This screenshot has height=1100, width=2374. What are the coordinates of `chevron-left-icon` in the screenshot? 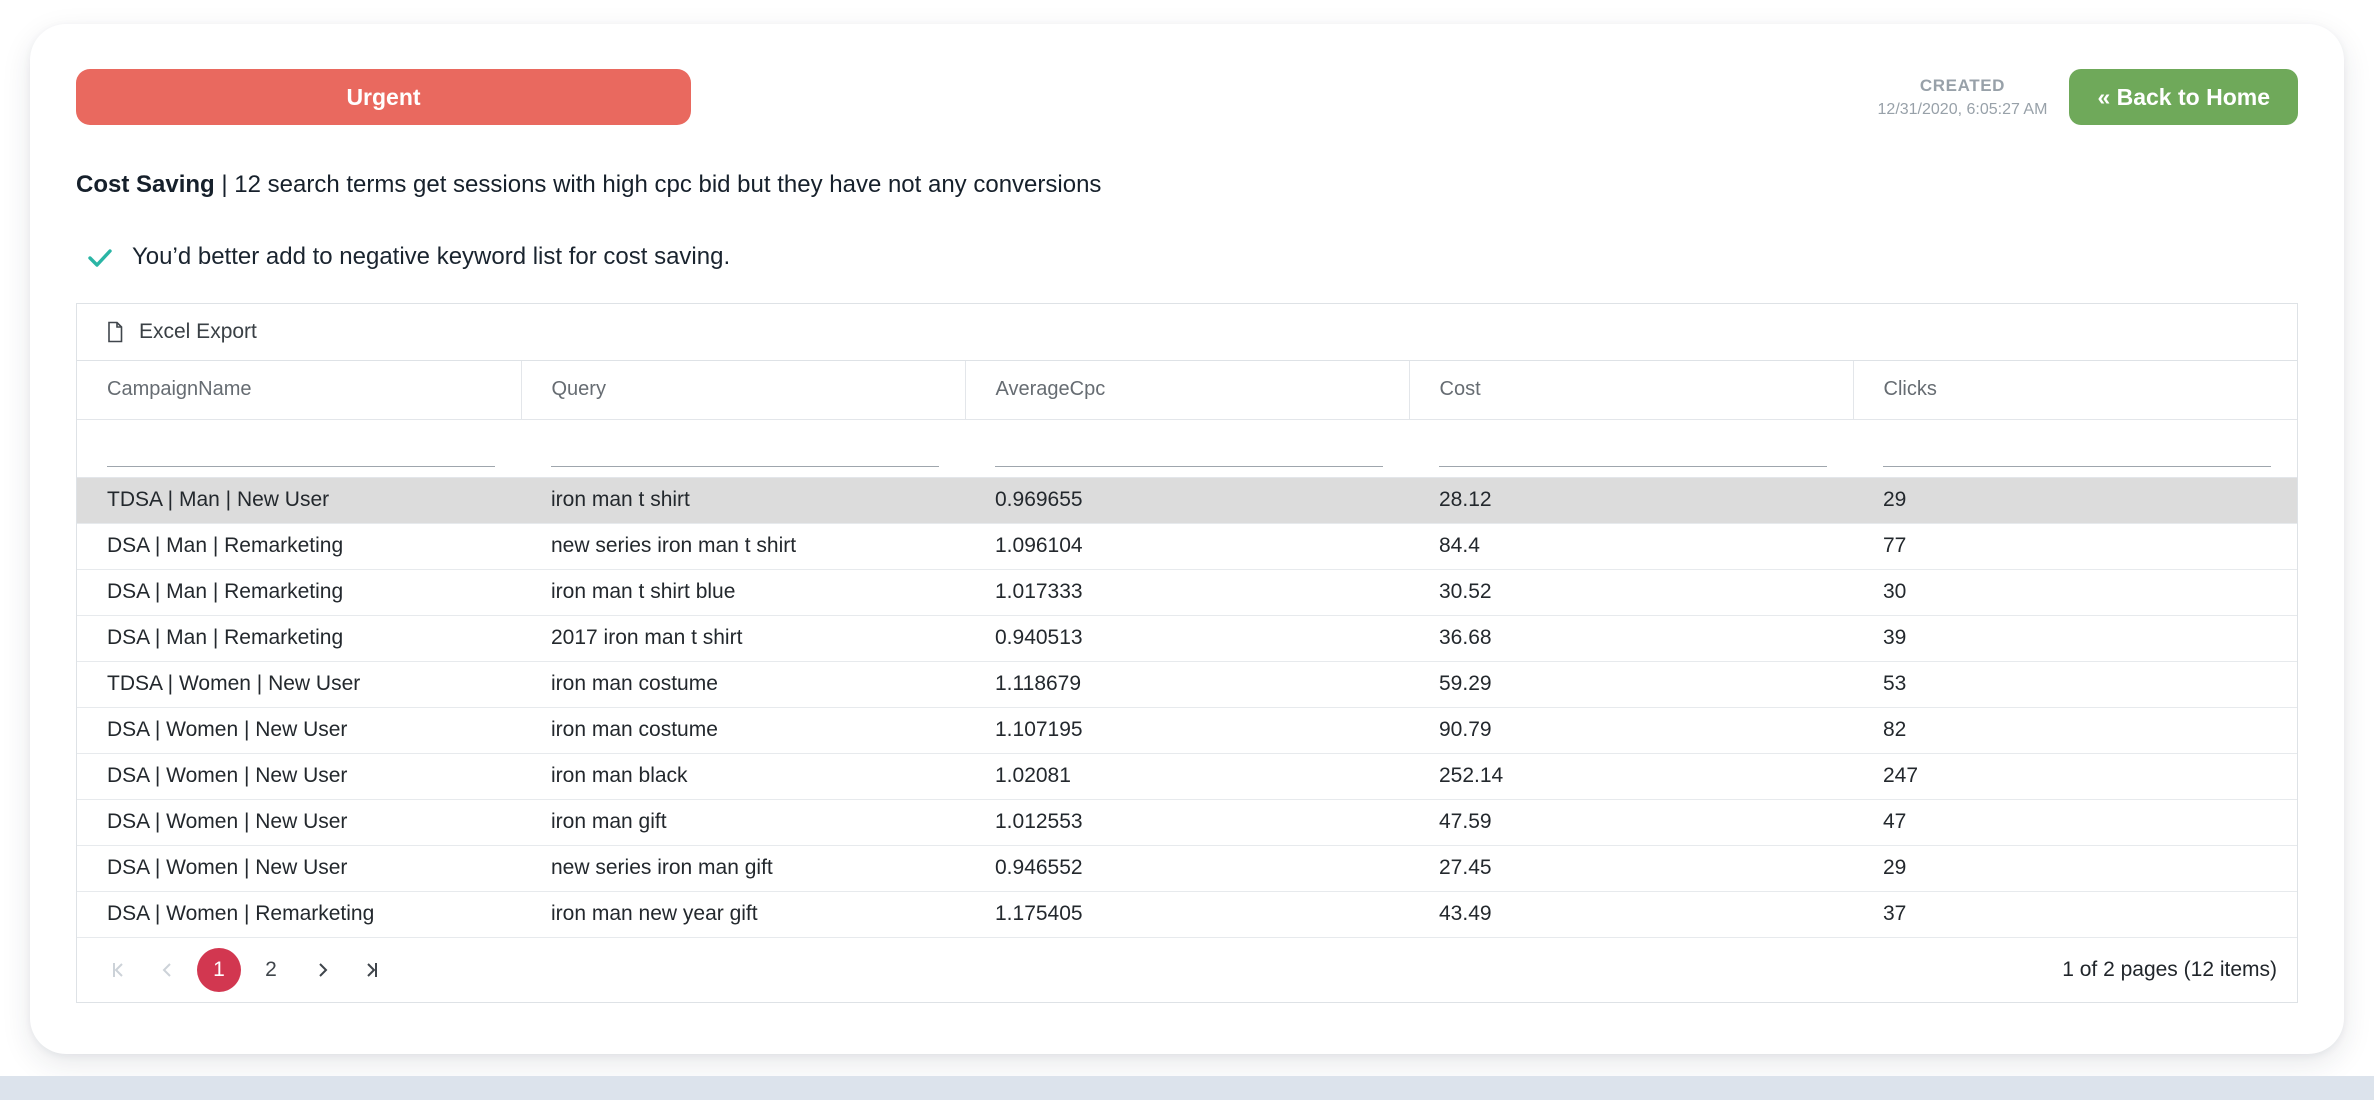 It's located at (168, 970).